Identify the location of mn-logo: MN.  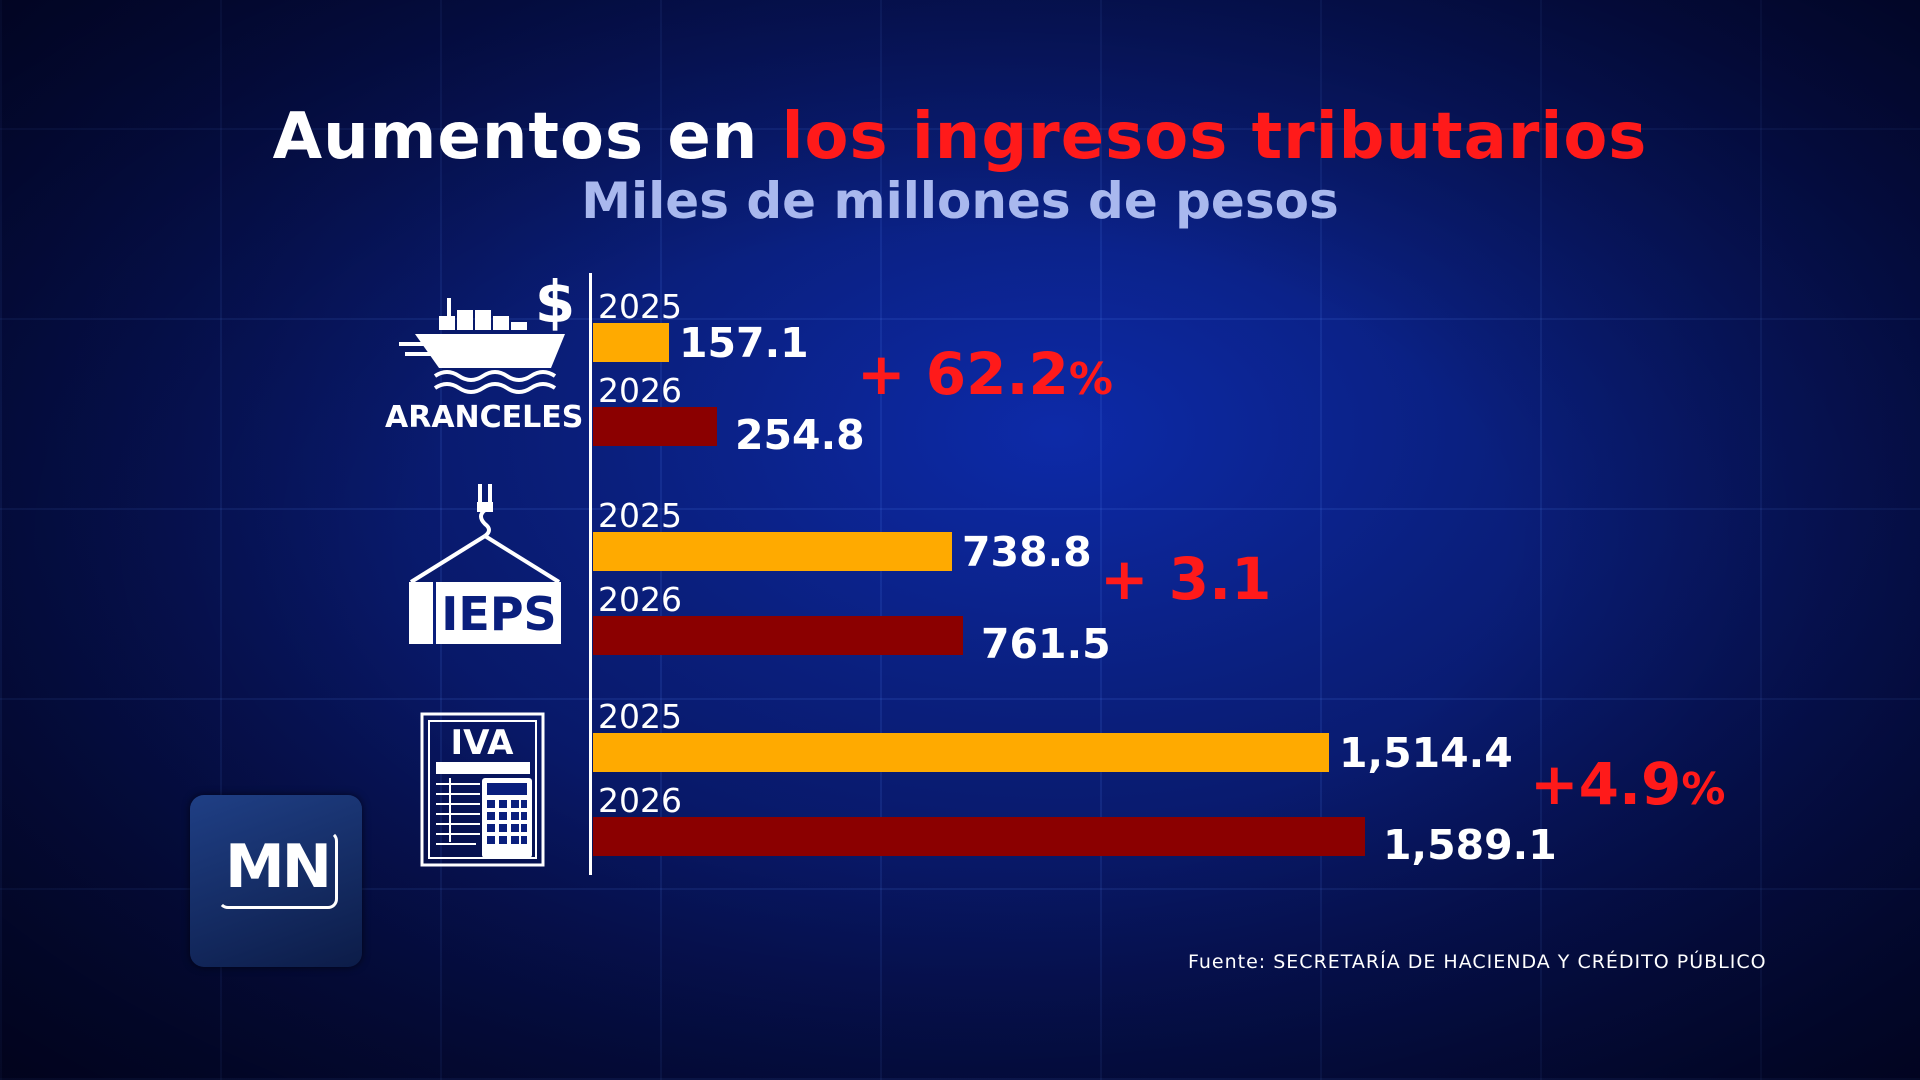
(276, 881).